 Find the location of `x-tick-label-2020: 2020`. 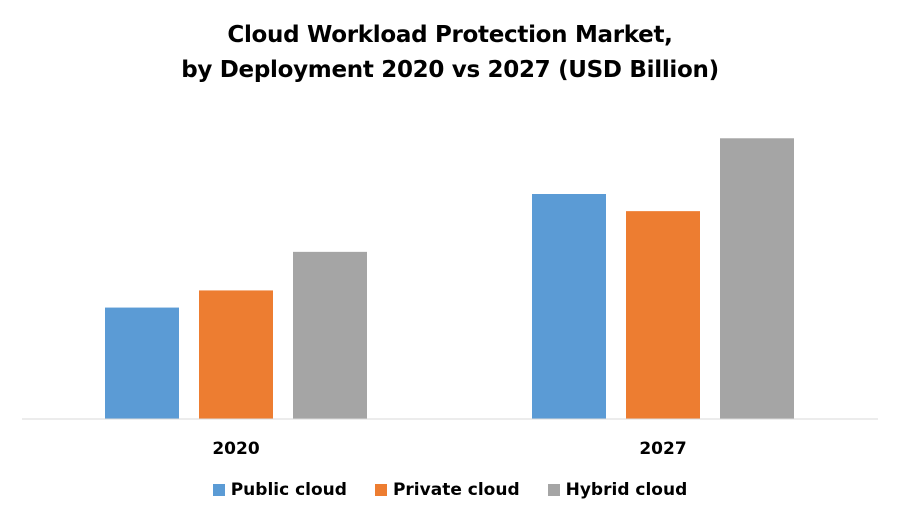

x-tick-label-2020: 2020 is located at coordinates (235, 449).